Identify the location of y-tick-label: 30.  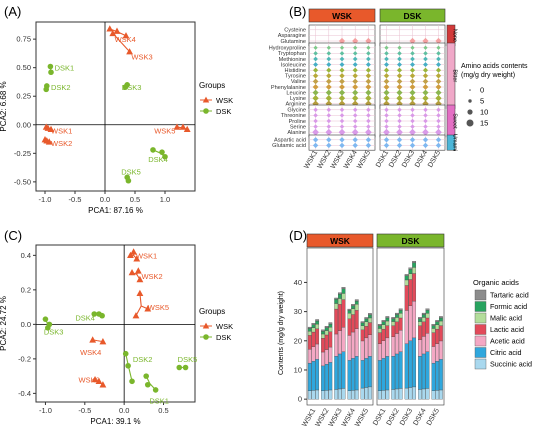
(298, 311).